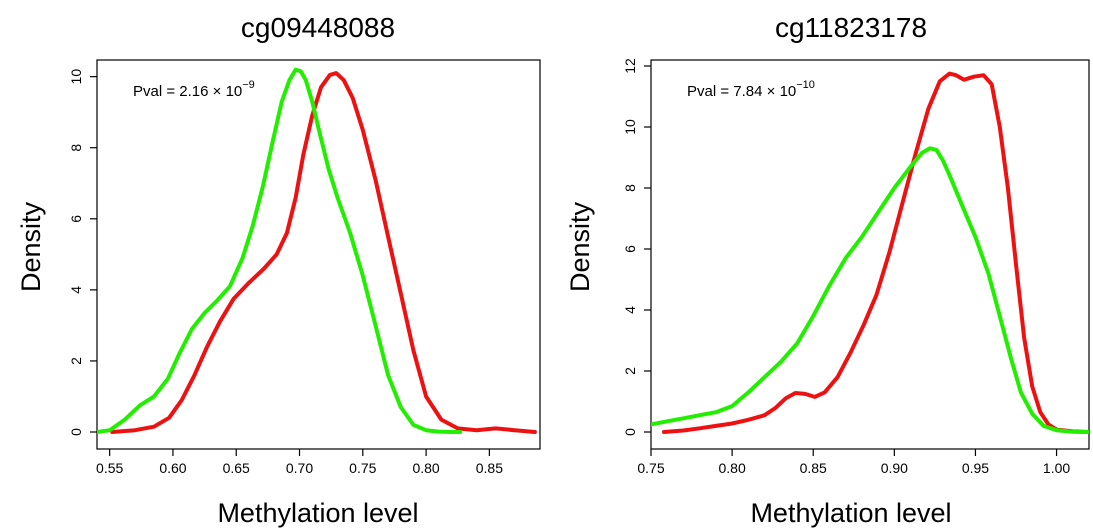  What do you see at coordinates (299, 468) in the screenshot?
I see `x-tick-label: 0.70` at bounding box center [299, 468].